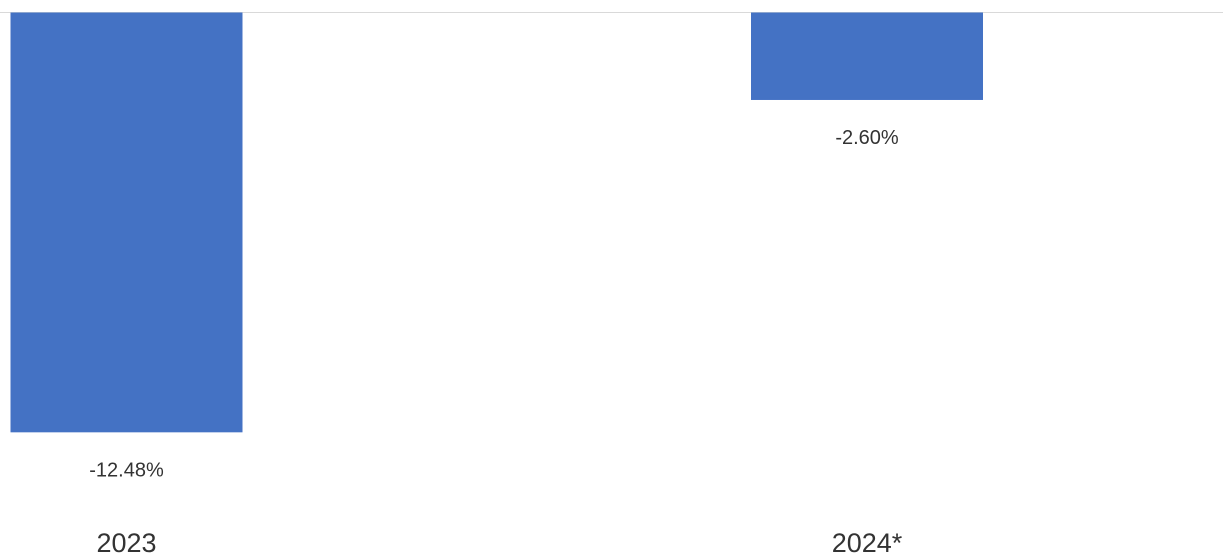 This screenshot has width=1223, height=555. What do you see at coordinates (126, 541) in the screenshot?
I see `category-label: 2023` at bounding box center [126, 541].